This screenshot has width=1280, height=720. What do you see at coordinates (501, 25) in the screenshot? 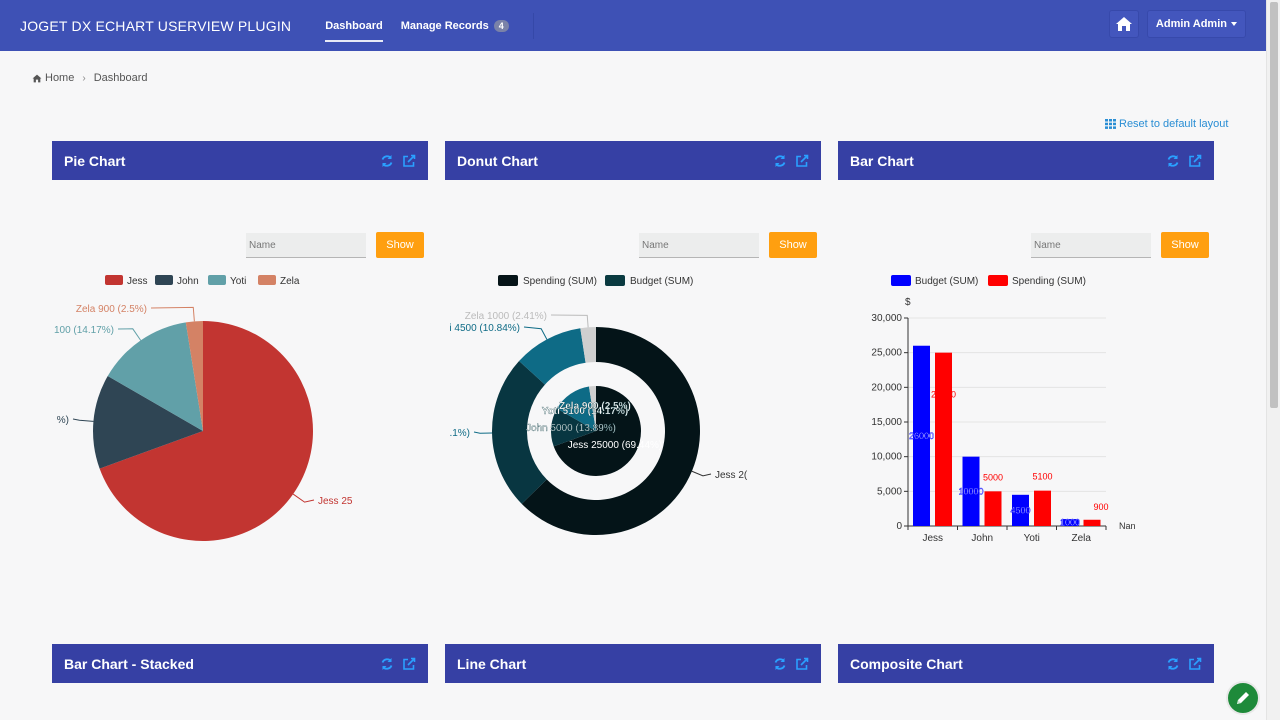
I see `manage-records-count-badge: 4` at bounding box center [501, 25].